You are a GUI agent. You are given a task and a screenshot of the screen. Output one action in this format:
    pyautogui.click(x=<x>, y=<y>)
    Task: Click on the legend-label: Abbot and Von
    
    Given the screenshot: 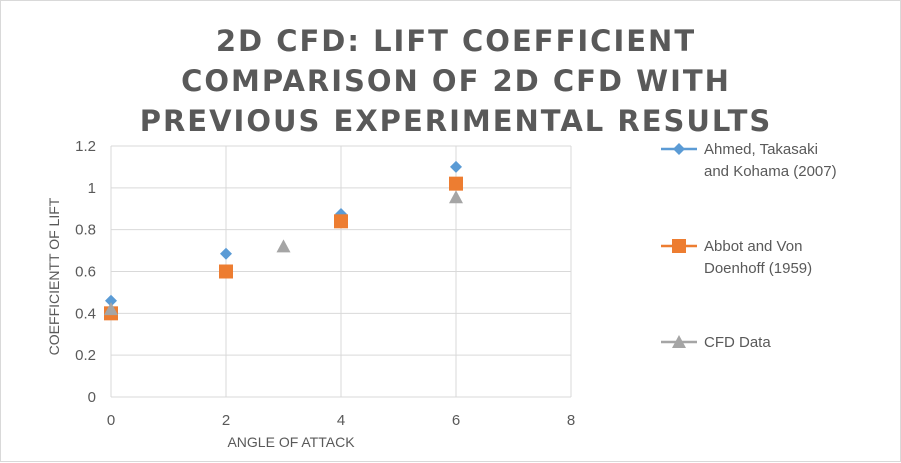 What is the action you would take?
    pyautogui.click(x=753, y=246)
    